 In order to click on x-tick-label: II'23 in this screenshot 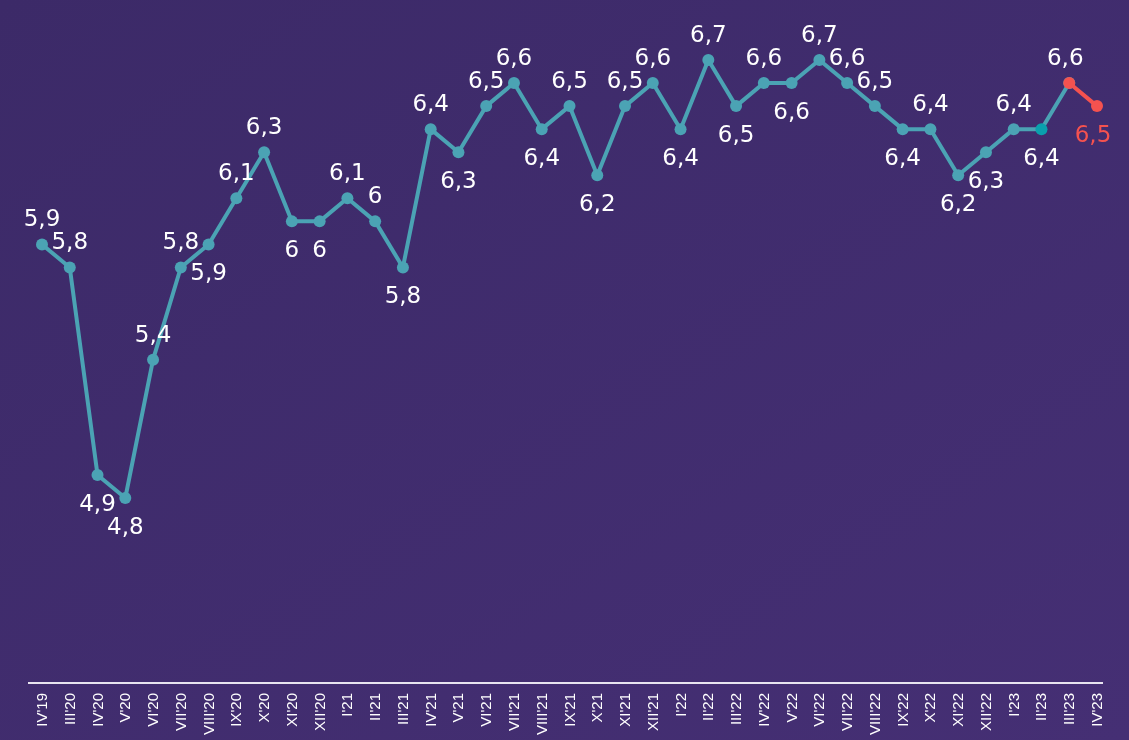, I will do `click(1041, 707)`.